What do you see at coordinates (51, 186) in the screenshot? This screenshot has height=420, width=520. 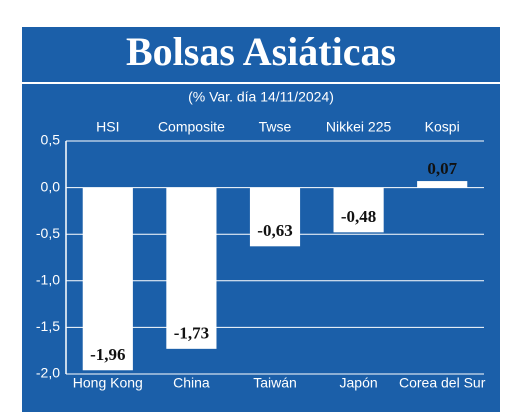 I see `y-tick-label: 0,0` at bounding box center [51, 186].